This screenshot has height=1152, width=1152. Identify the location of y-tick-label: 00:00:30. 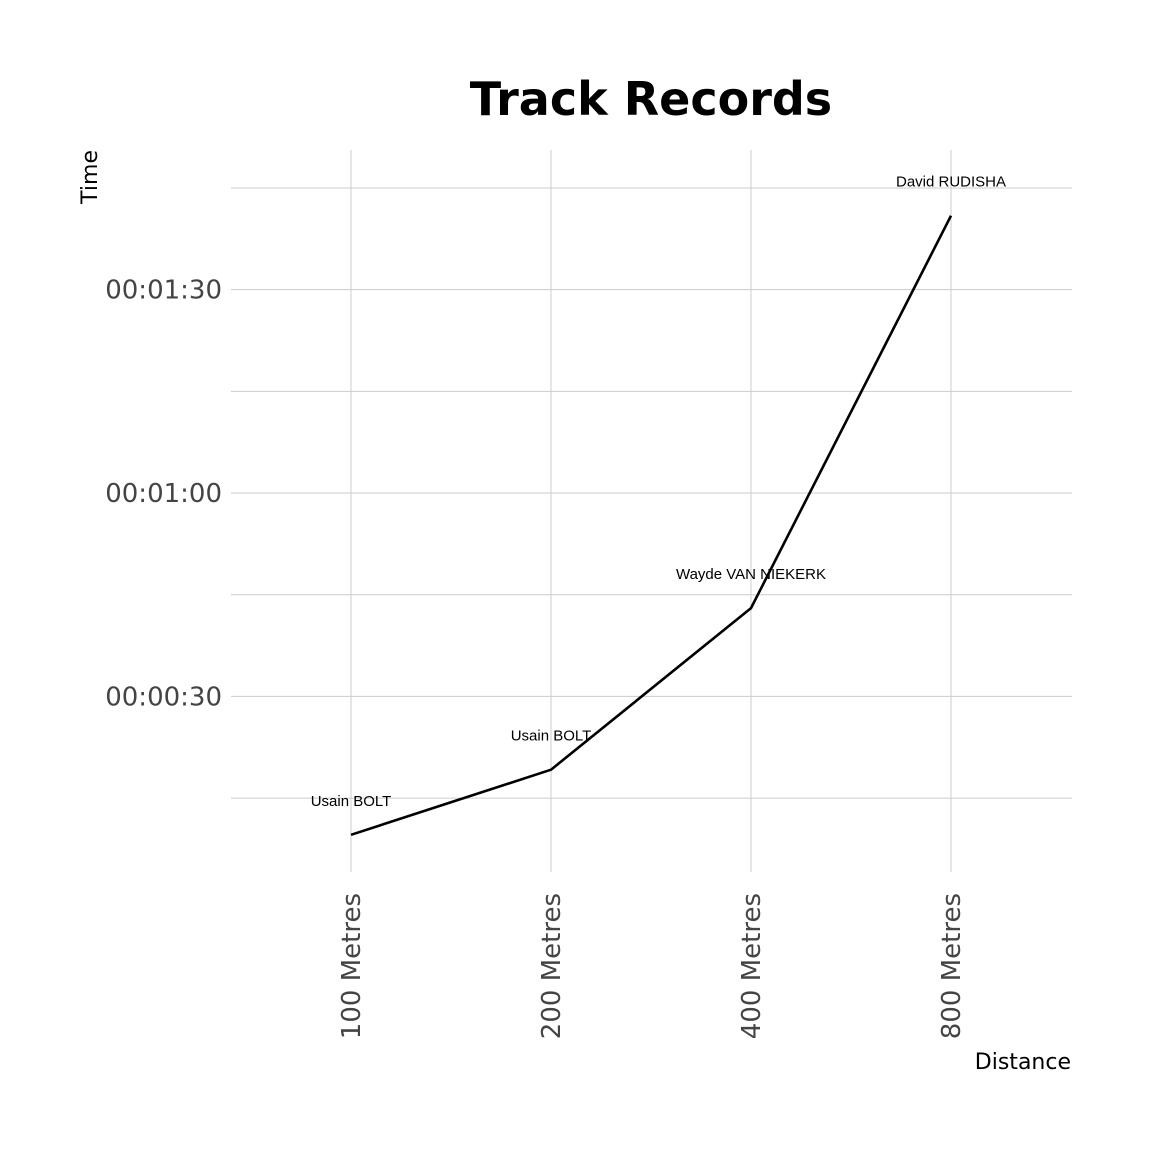
(163, 697).